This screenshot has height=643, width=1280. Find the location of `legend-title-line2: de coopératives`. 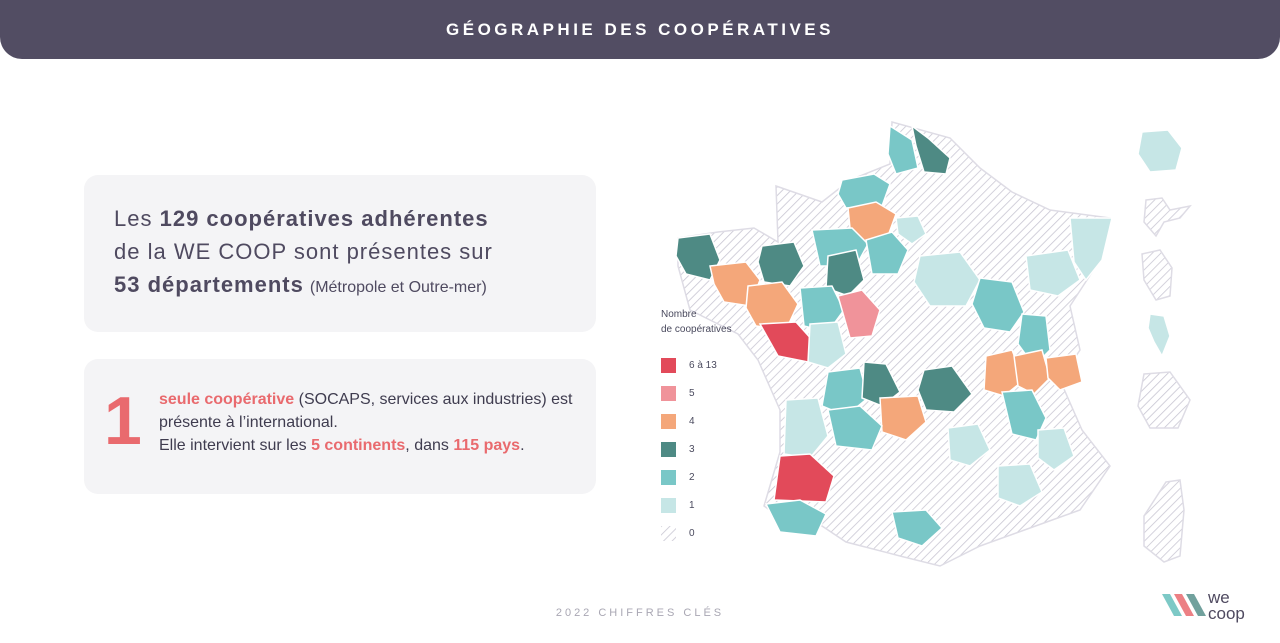

legend-title-line2: de coopératives is located at coordinates (696, 329).